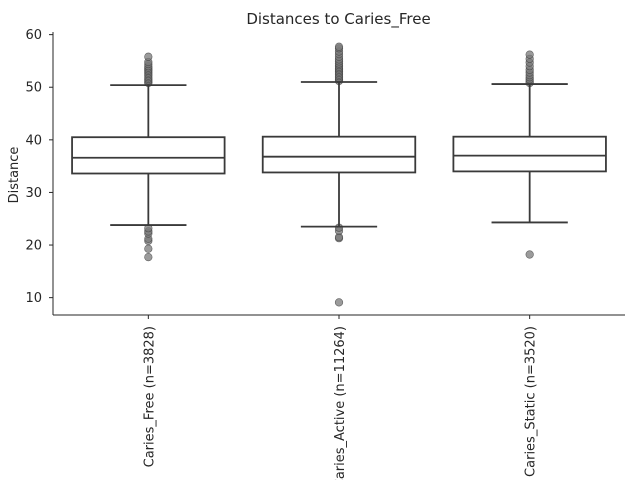 The image size is (640, 480). Describe the element at coordinates (33, 298) in the screenshot. I see `y-tick-label: 10` at that location.